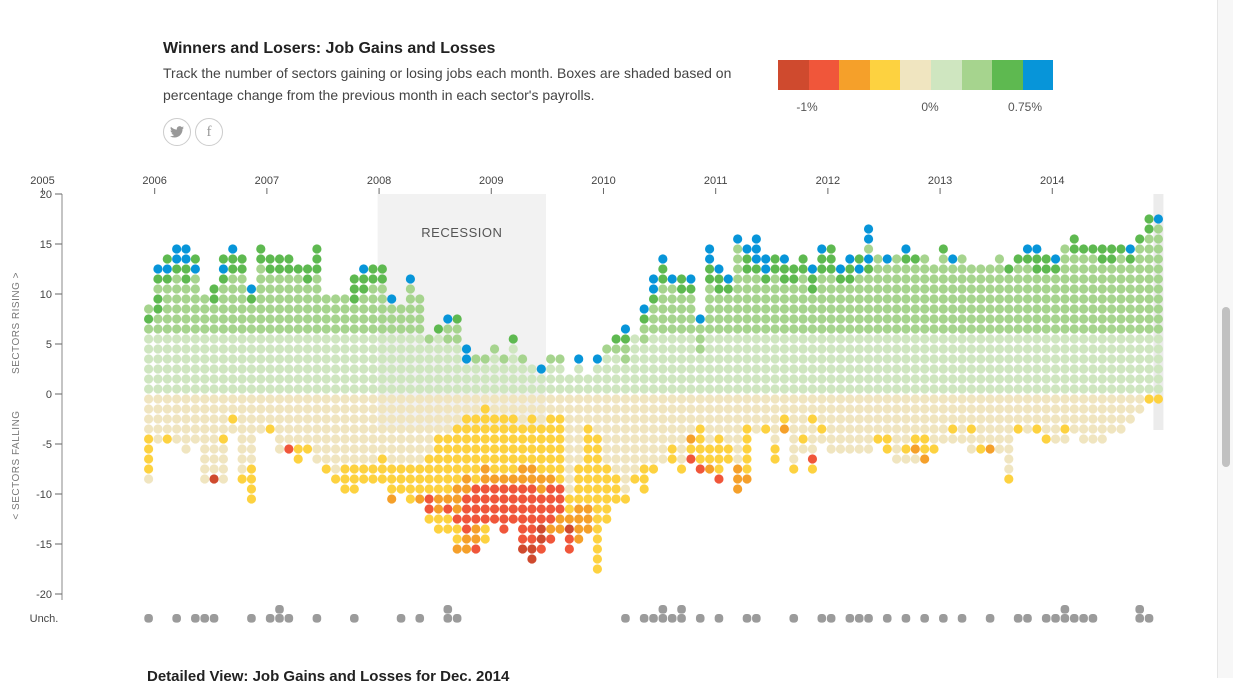 This screenshot has width=1233, height=685. I want to click on scrollbar-thumb, so click(1226, 387).